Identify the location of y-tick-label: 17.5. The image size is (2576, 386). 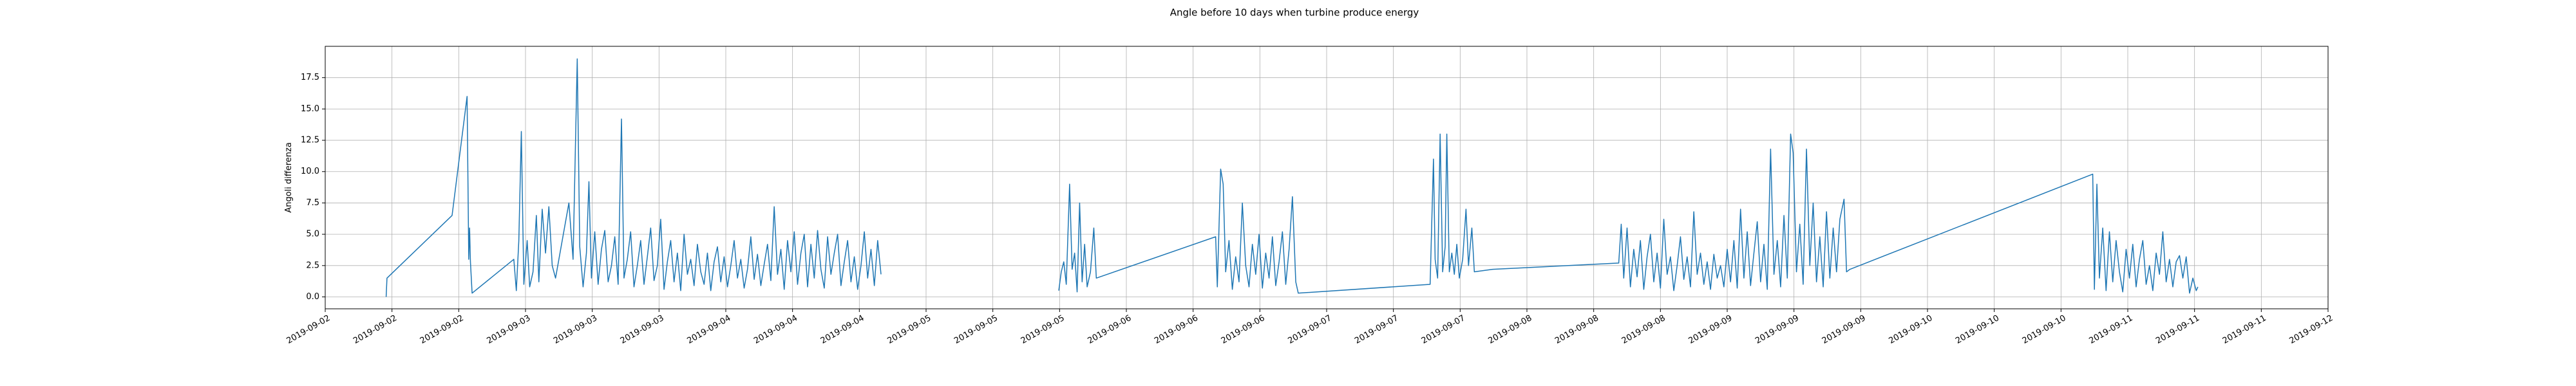
(310, 77).